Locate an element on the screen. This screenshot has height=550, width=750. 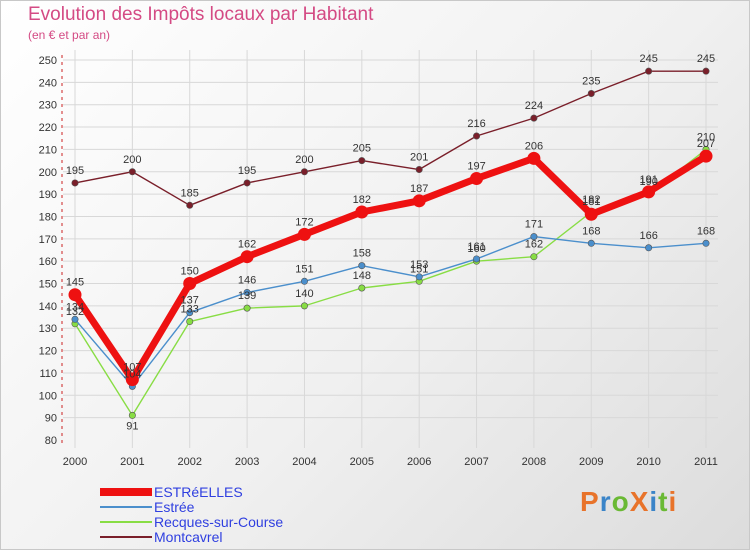
x-tick-label: 2011 is located at coordinates (706, 462).